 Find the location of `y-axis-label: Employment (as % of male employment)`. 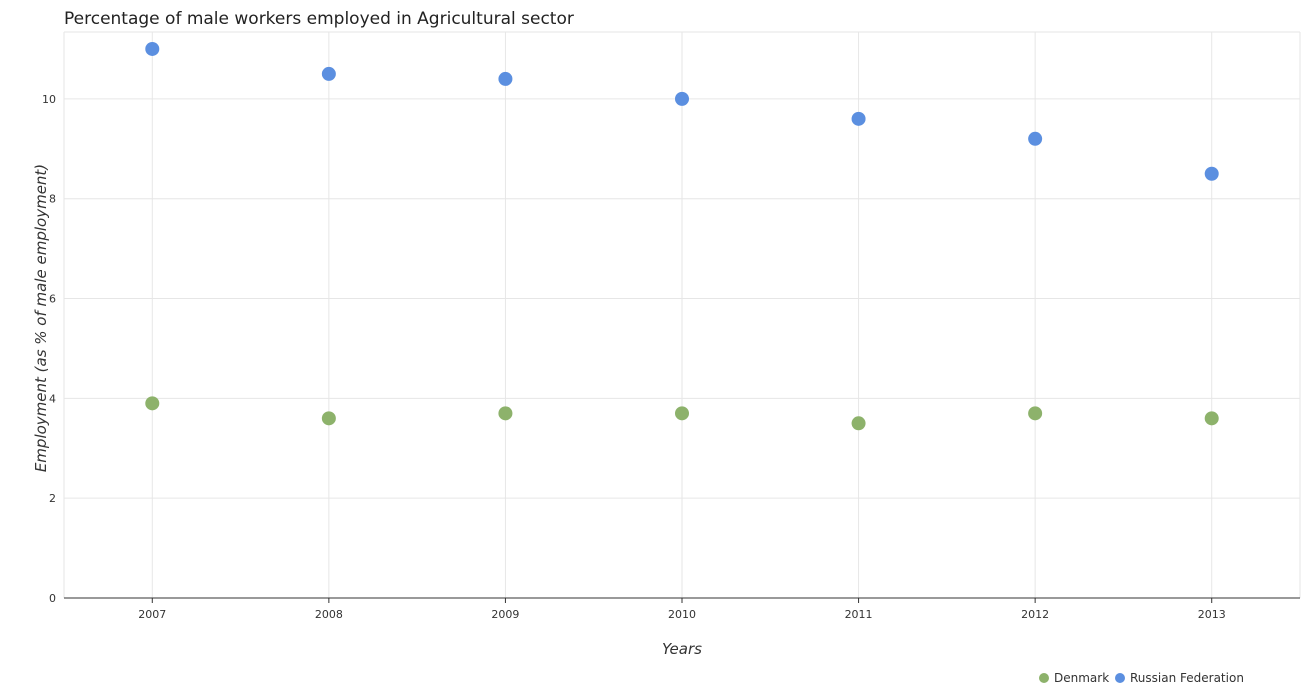

y-axis-label: Employment (as % of male employment) is located at coordinates (41, 318).